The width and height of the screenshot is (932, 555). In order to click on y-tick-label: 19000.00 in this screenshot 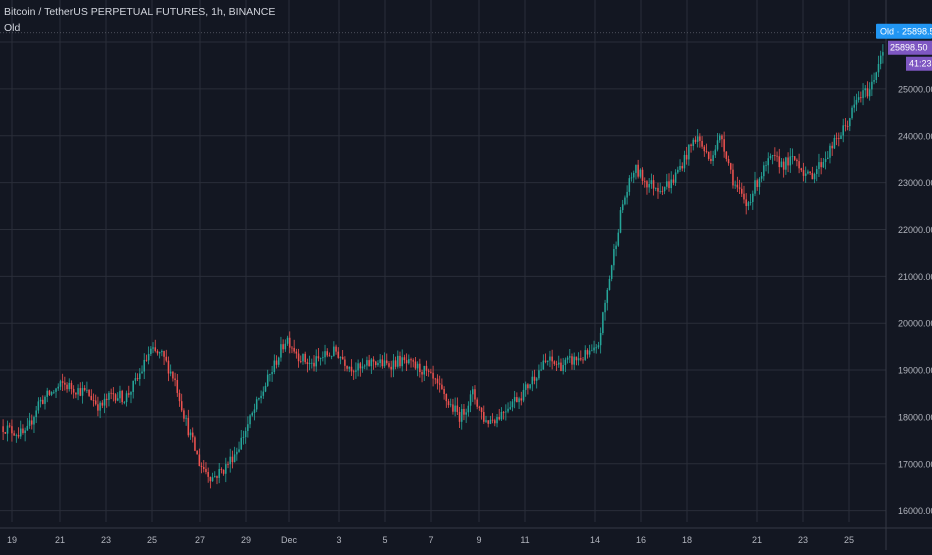, I will do `click(915, 371)`.